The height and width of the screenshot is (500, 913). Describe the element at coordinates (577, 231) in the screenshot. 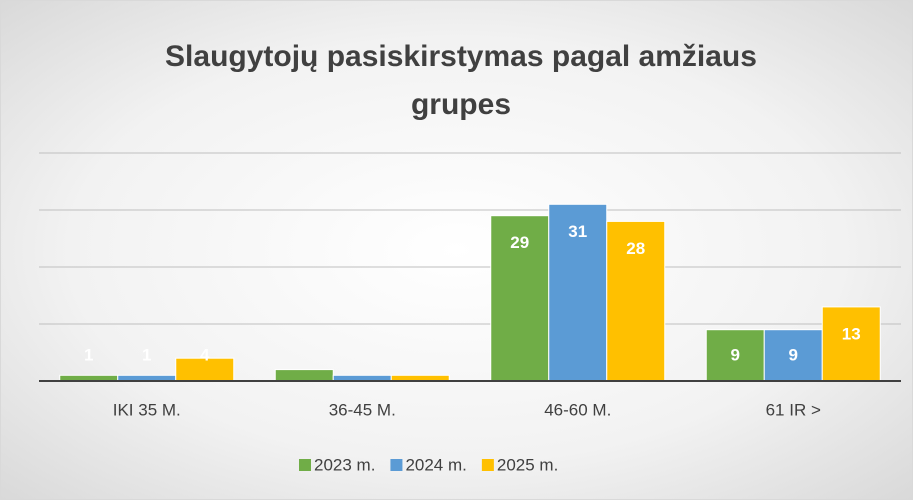

I see `data-label: 31` at that location.